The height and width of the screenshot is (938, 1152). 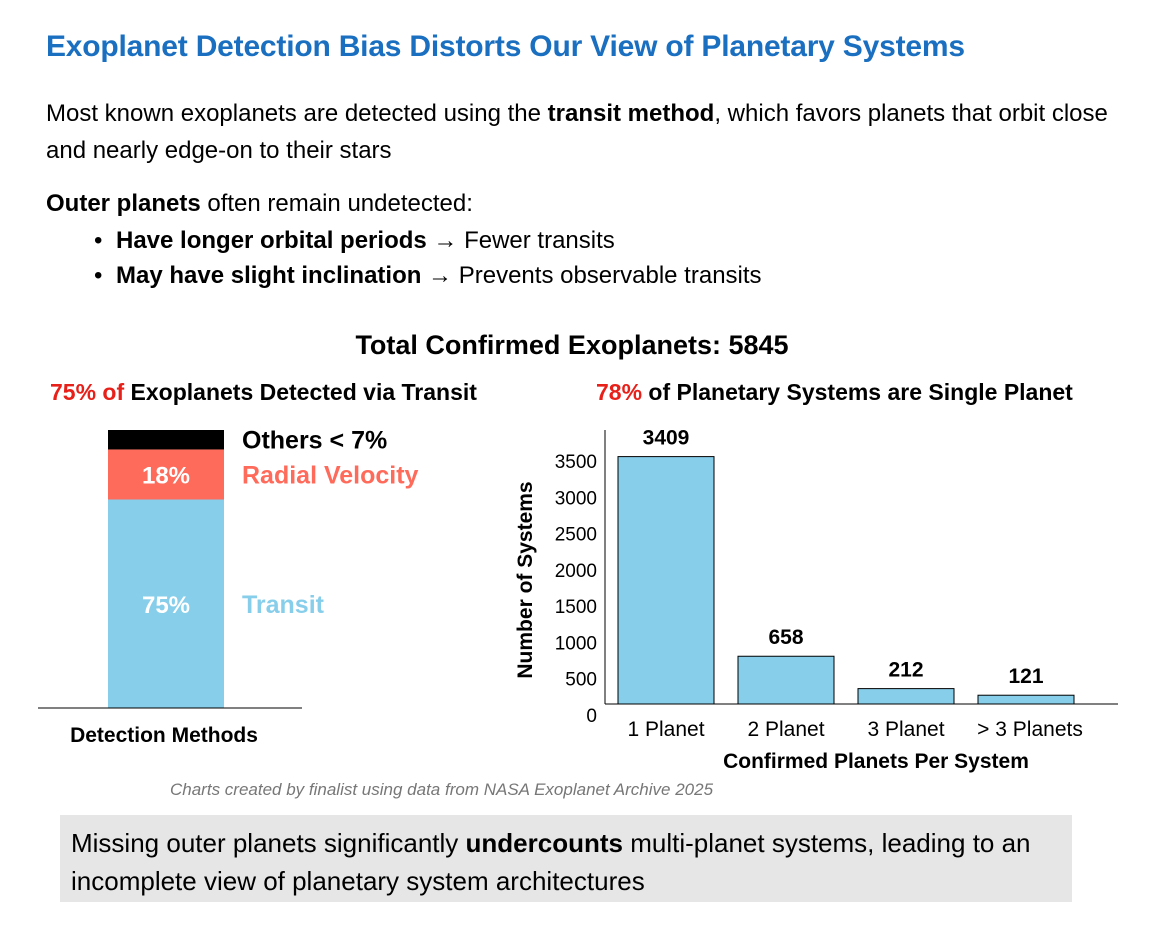 I want to click on segment-legend-label: Others < 7%, so click(x=314, y=441).